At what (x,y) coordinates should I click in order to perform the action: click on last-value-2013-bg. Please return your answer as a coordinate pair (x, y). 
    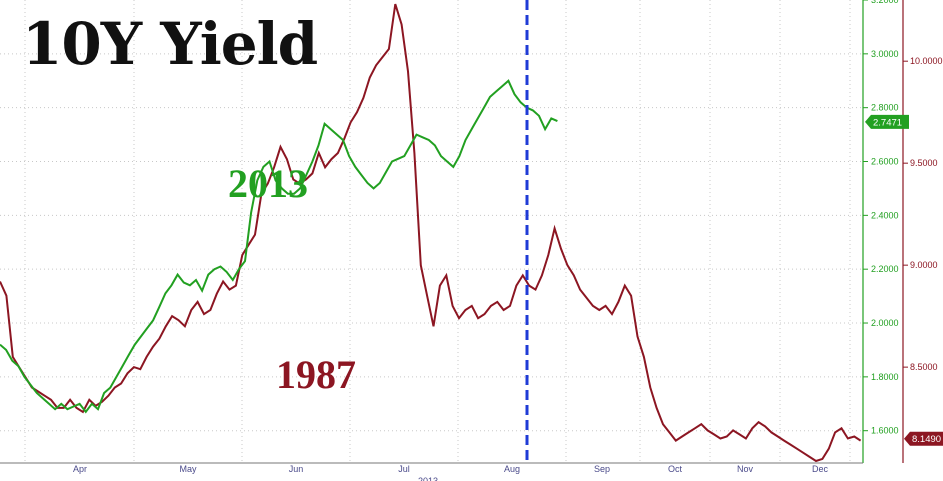
    Looking at the image, I should click on (887, 121).